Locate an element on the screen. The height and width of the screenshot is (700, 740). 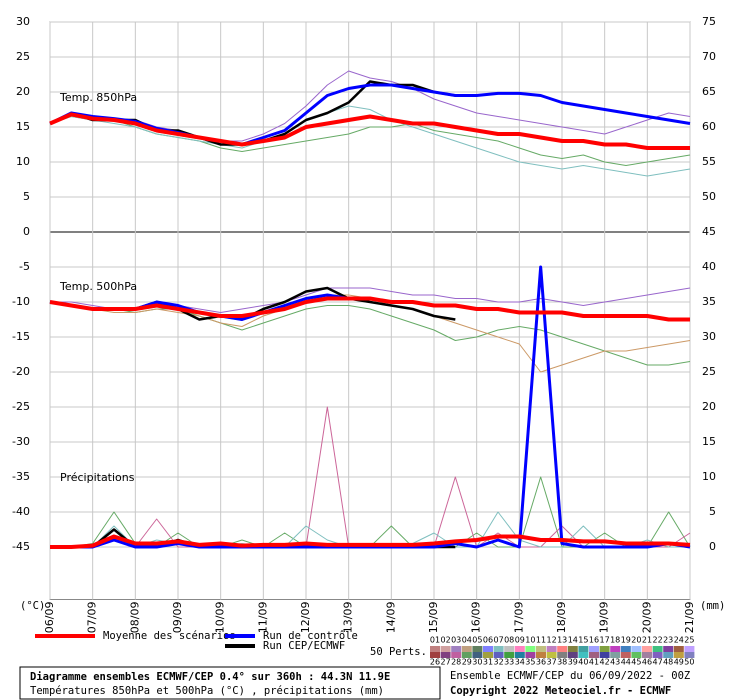
y-tick-label: -5 is located at coordinates (24, 266).